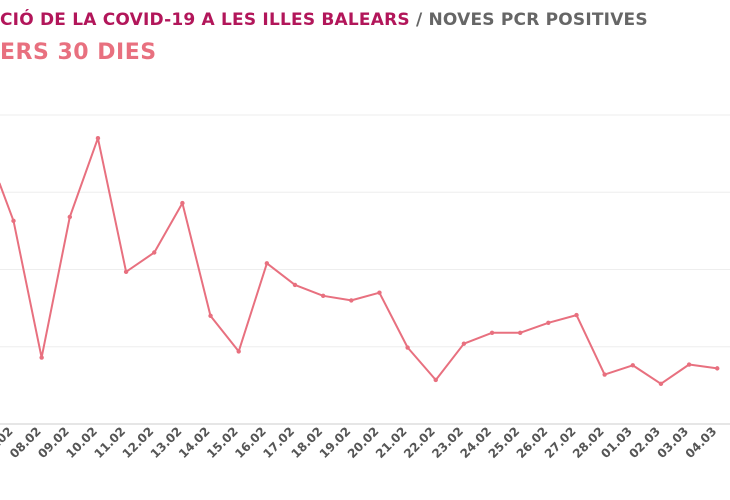 The image size is (730, 500). What do you see at coordinates (701, 442) in the screenshot?
I see `x-tick-label: 04.03` at bounding box center [701, 442].